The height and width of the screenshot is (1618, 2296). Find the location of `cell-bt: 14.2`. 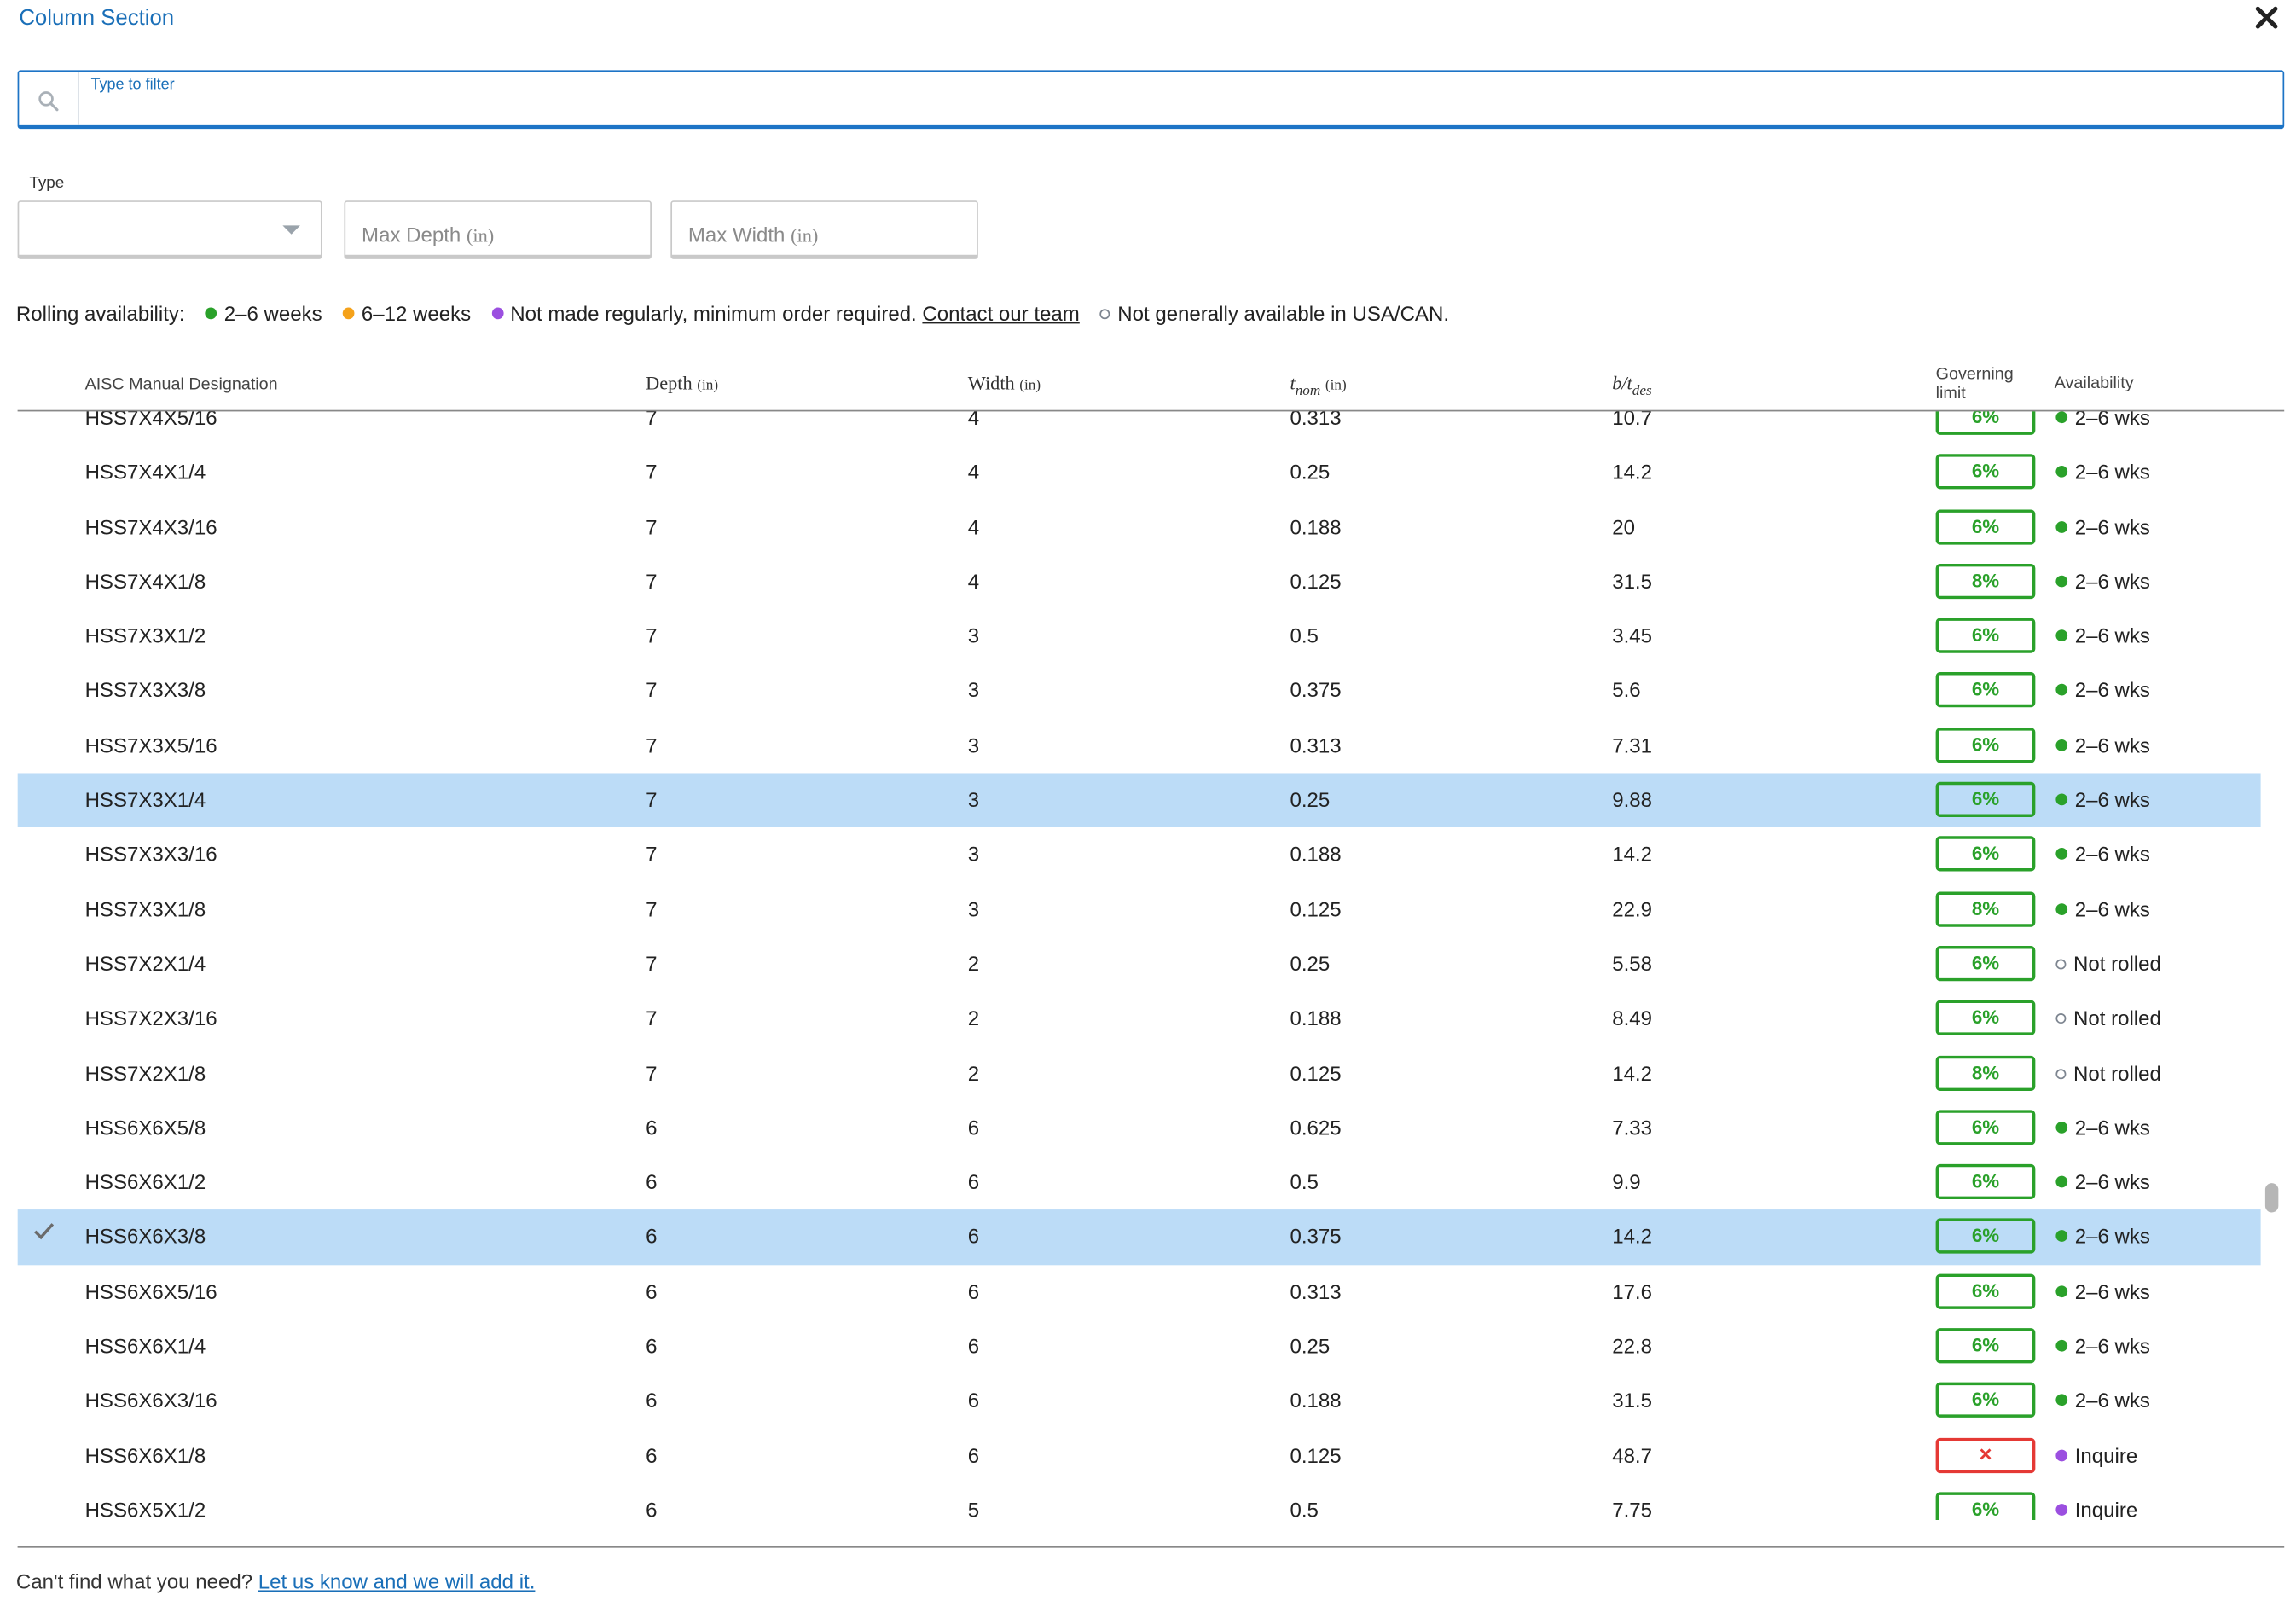

cell-bt: 14.2 is located at coordinates (1632, 472).